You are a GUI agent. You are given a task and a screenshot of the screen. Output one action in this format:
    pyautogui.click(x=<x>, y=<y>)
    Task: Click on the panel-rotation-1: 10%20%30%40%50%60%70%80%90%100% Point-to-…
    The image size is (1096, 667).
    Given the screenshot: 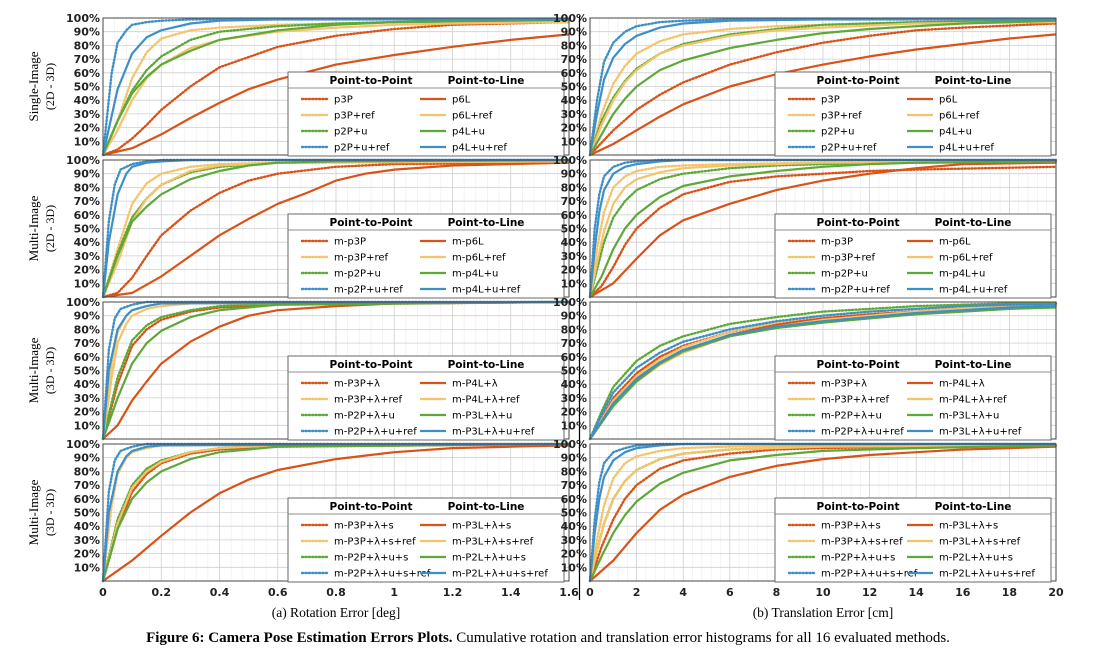 What is the action you would take?
    pyautogui.click(x=318, y=226)
    